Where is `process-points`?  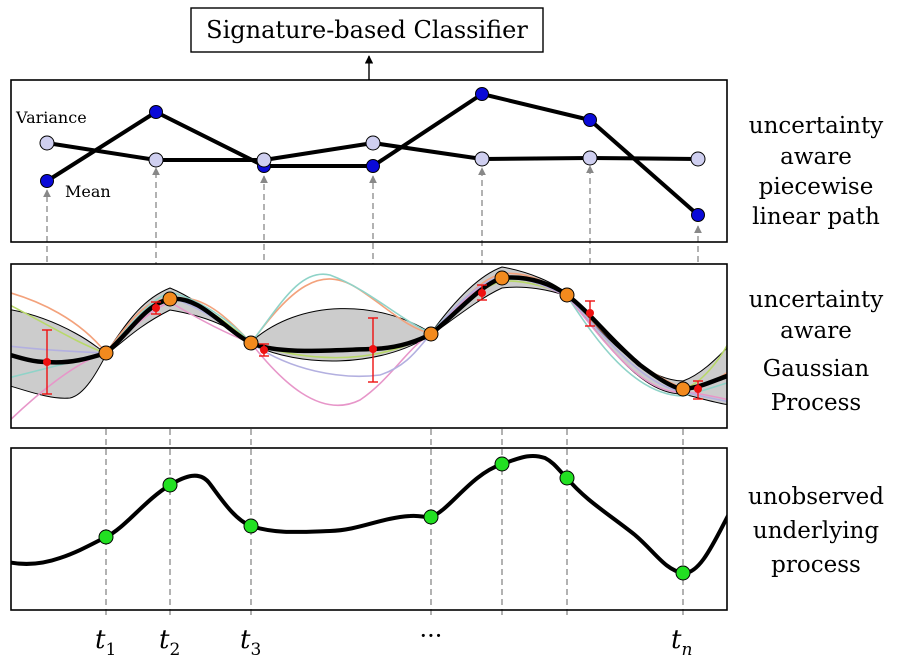 process-points is located at coordinates (394, 518).